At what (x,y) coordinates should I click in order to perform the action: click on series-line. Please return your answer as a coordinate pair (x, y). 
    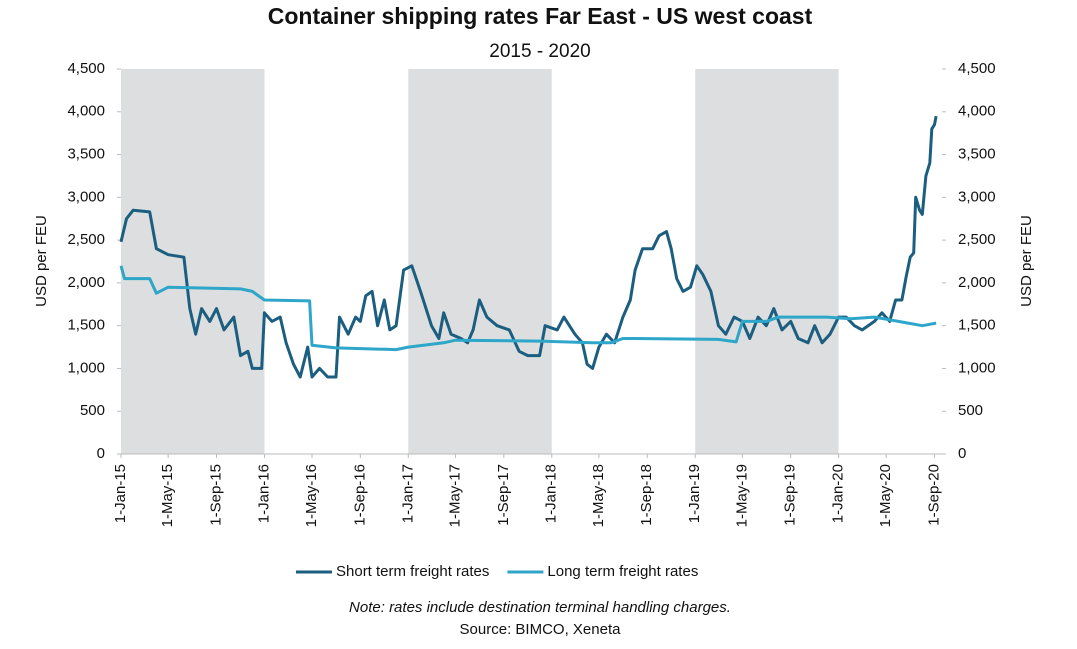
    Looking at the image, I should click on (528, 308).